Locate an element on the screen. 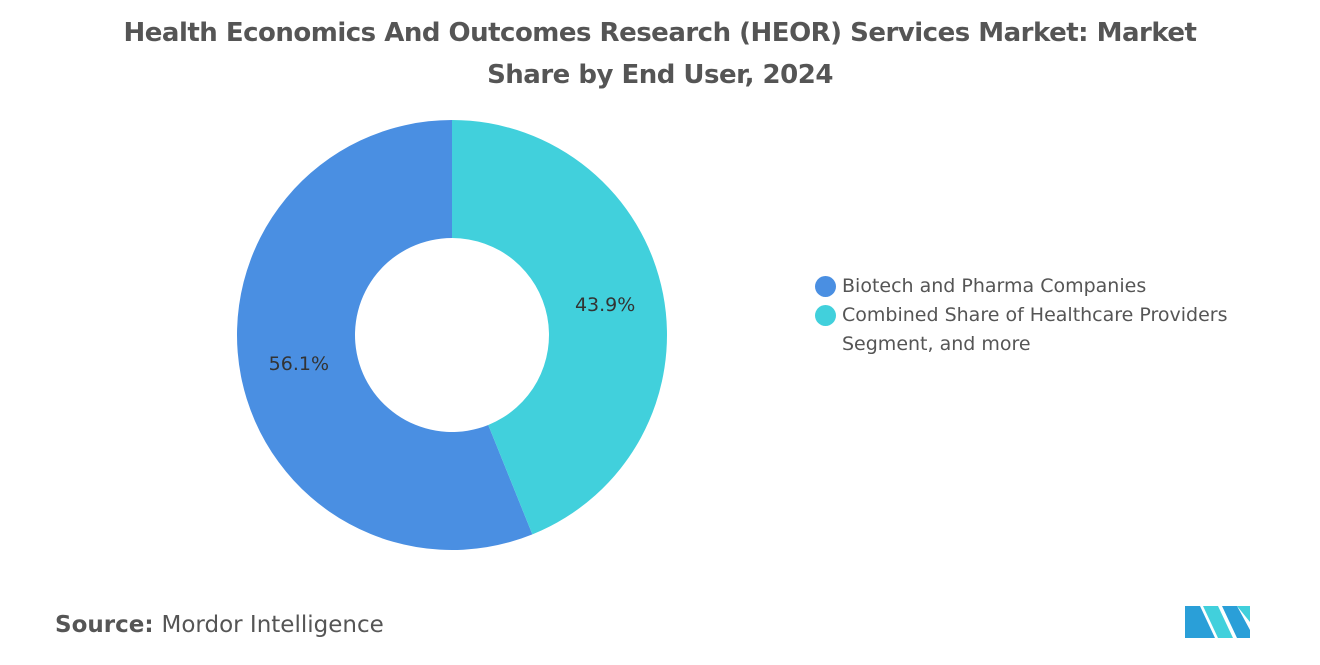  legend-item: Biotech and Pharma Companies is located at coordinates (1050, 286).